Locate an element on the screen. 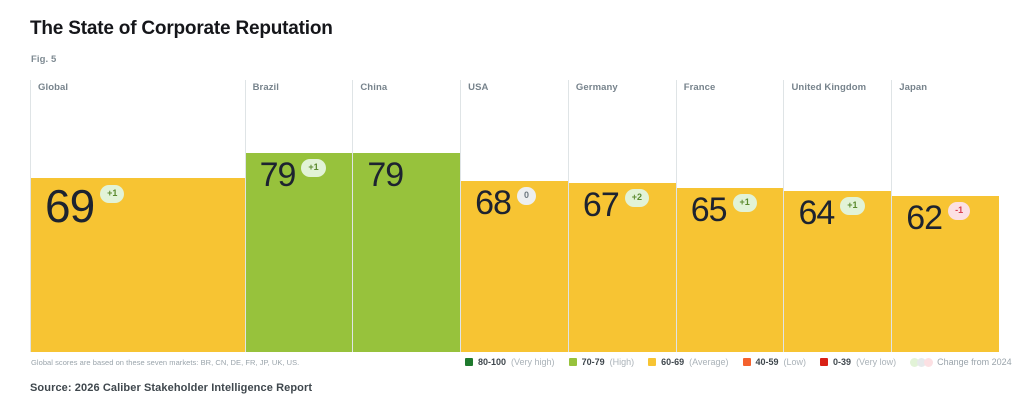 Image resolution: width=1024 pixels, height=416 pixels. page-title: The State of Corporate Reputation is located at coordinates (181, 28).